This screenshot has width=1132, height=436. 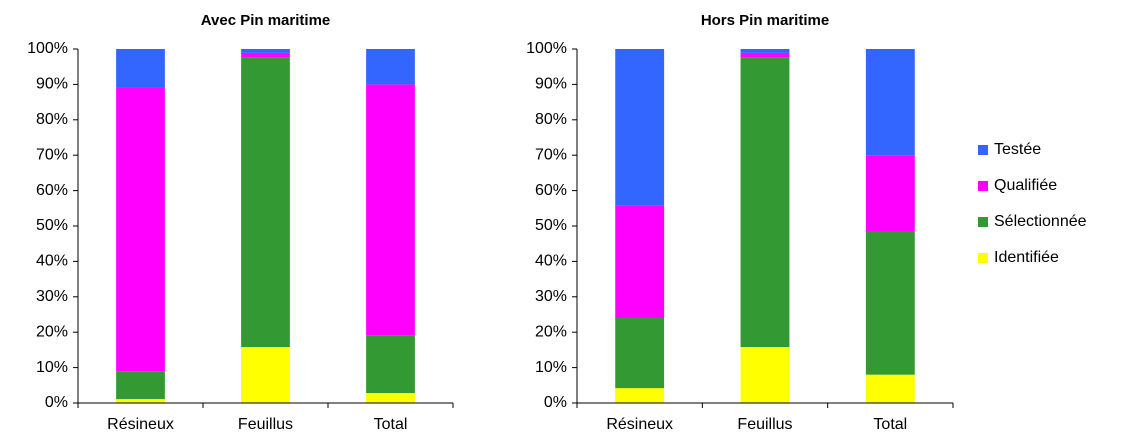 I want to click on legend-label: Identifiée, so click(x=1026, y=257).